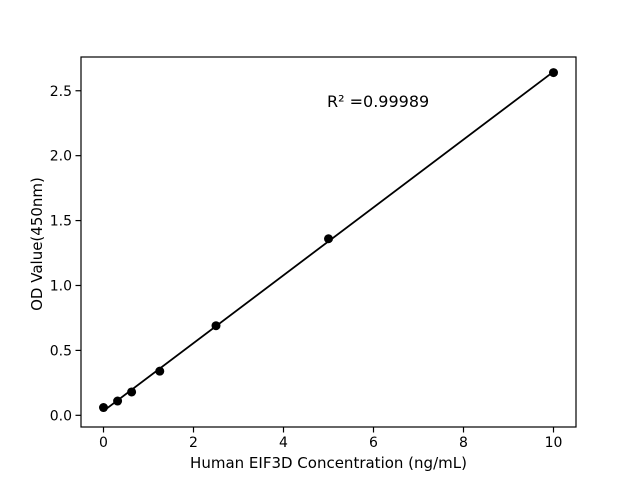 The height and width of the screenshot is (480, 640). I want to click on y-tick-label: 2.0, so click(61, 157).